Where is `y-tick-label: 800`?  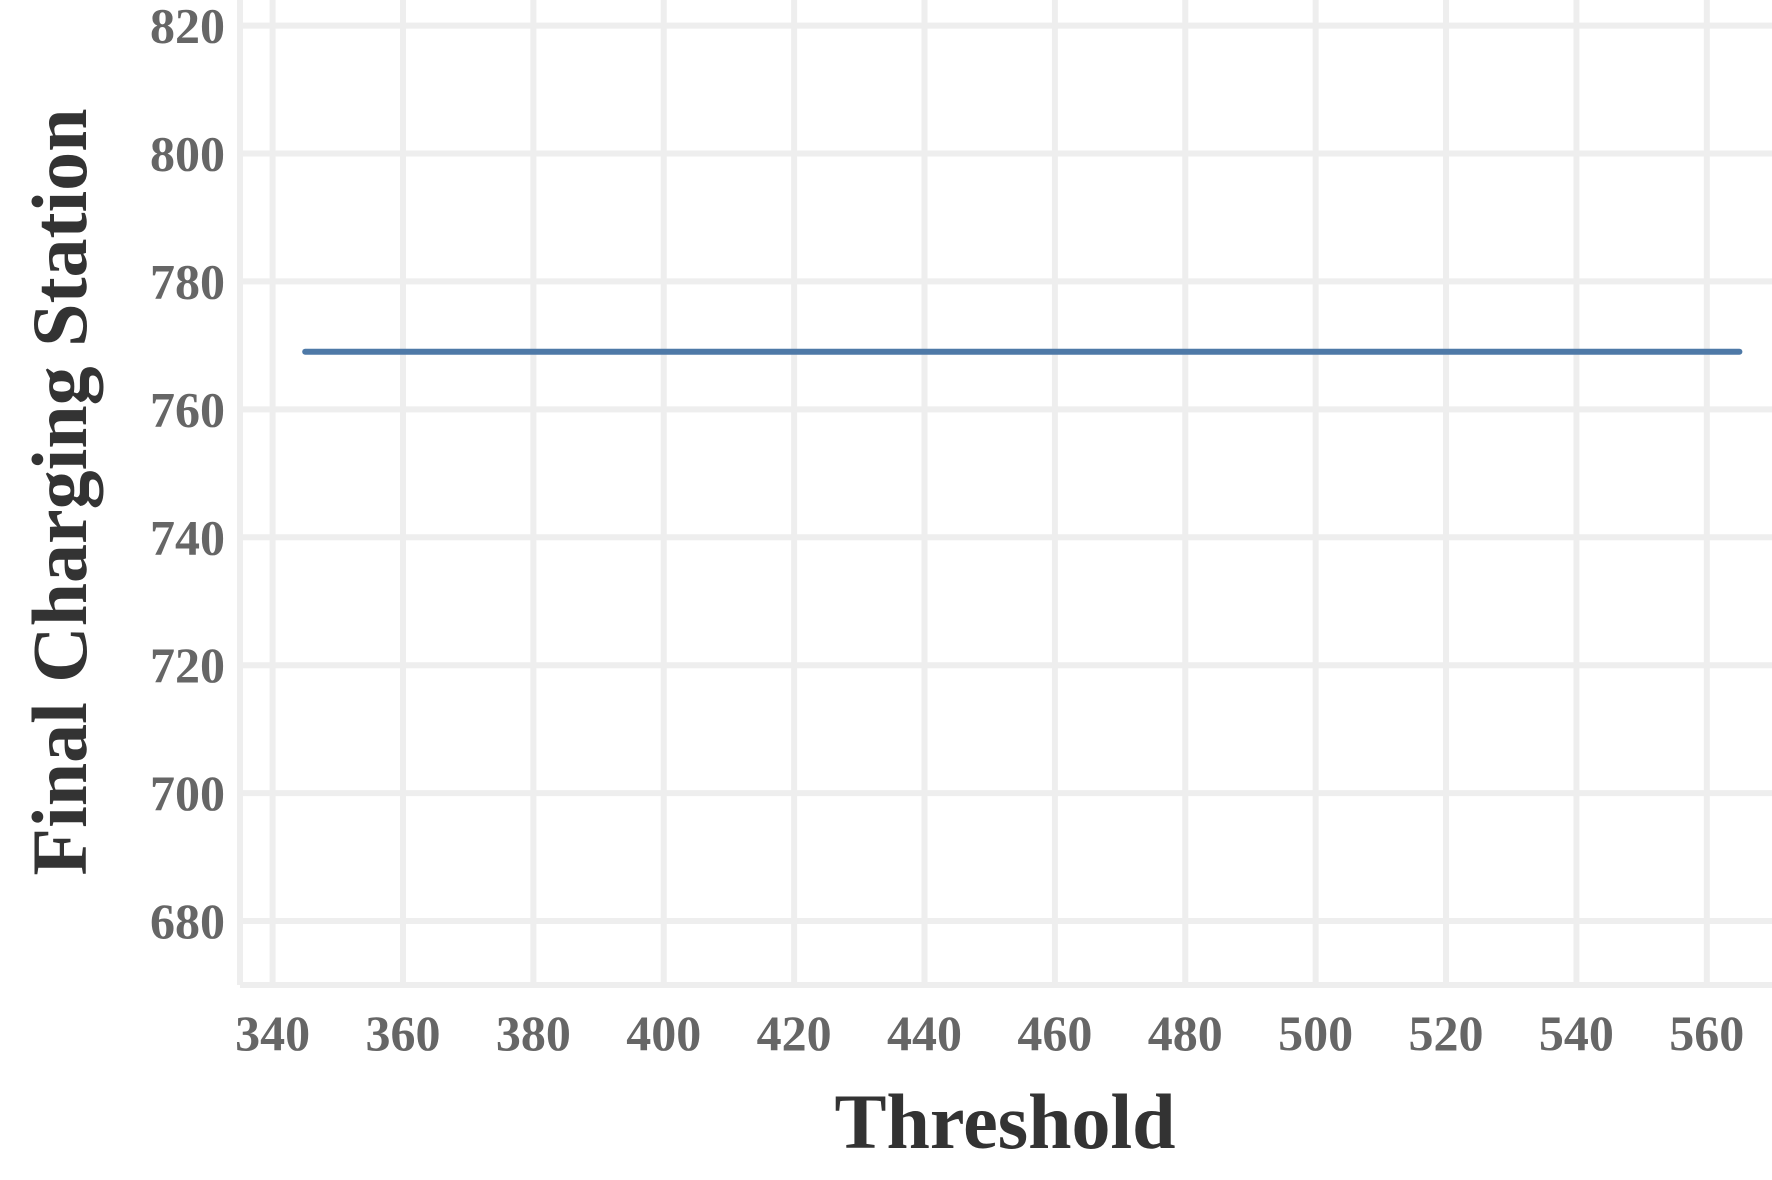 y-tick-label: 800 is located at coordinates (187, 154).